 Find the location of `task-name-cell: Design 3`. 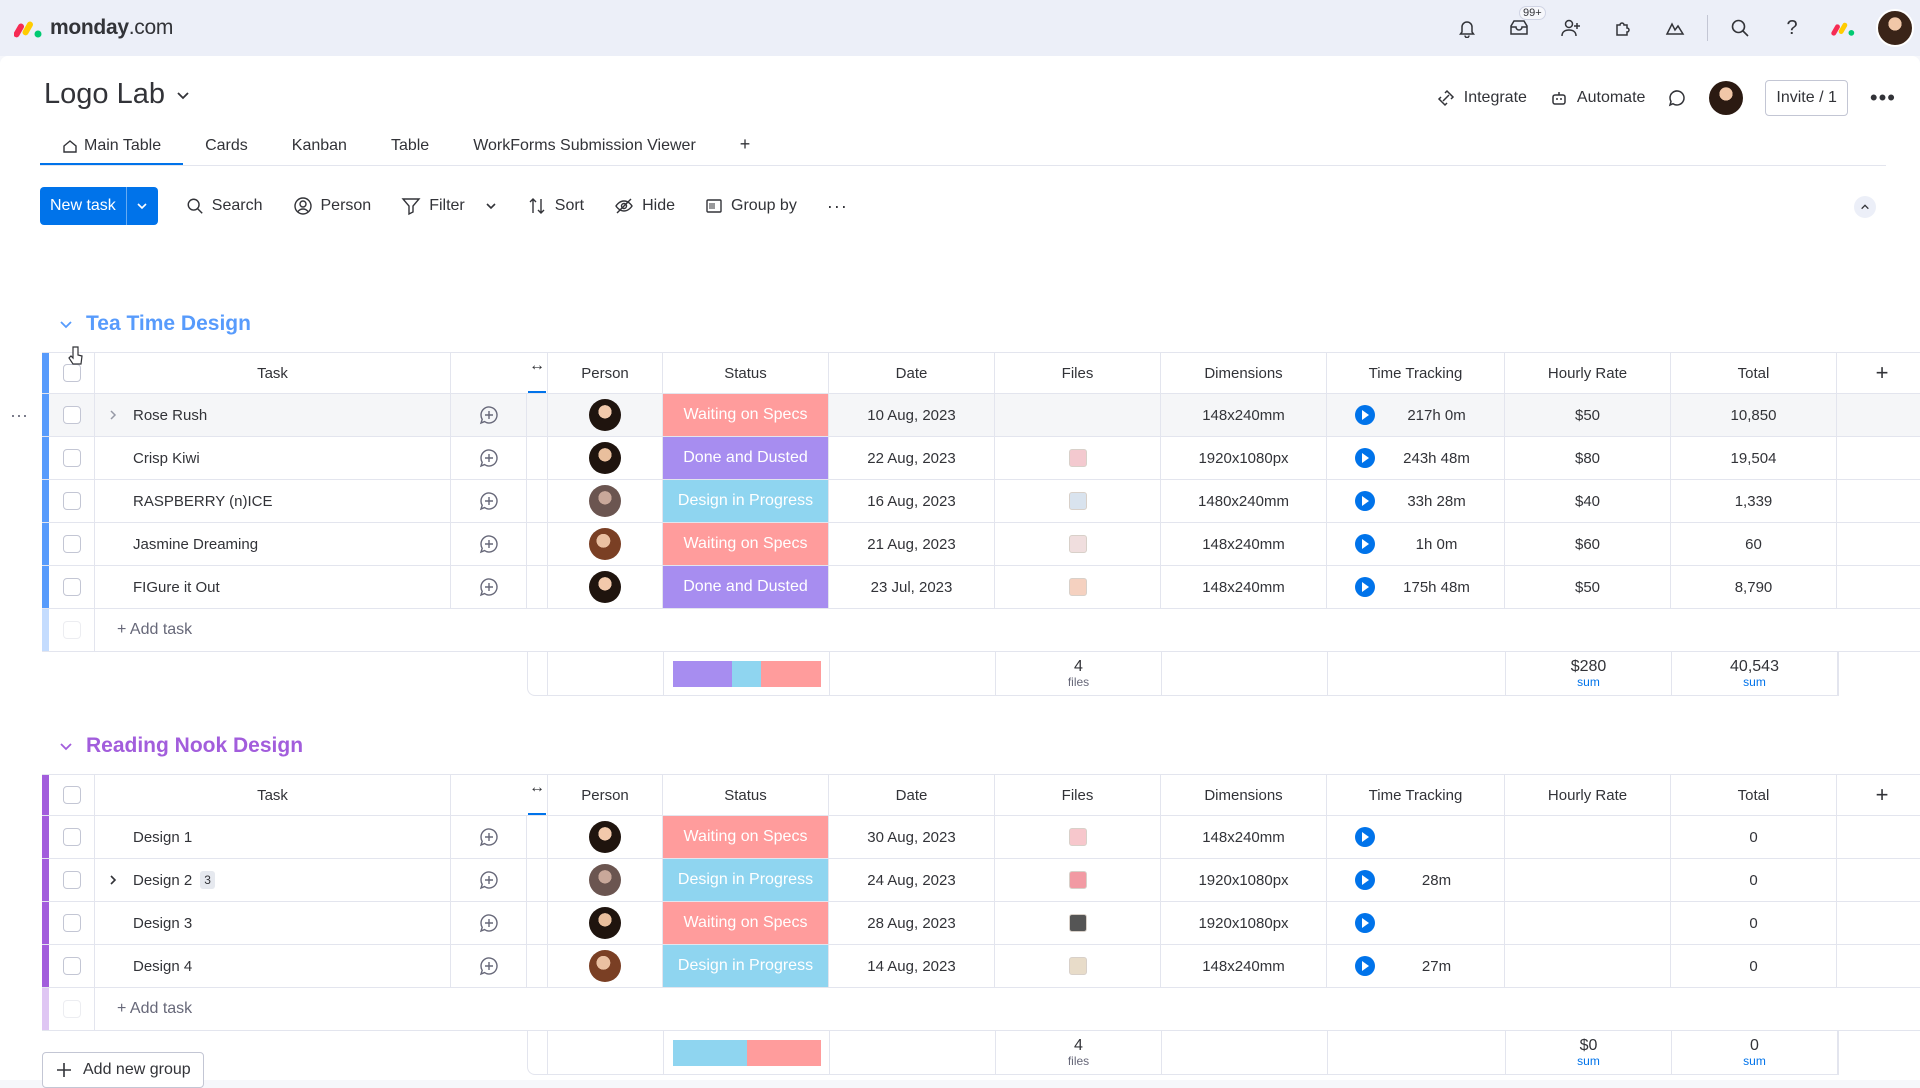

task-name-cell: Design 3 is located at coordinates (273, 923).